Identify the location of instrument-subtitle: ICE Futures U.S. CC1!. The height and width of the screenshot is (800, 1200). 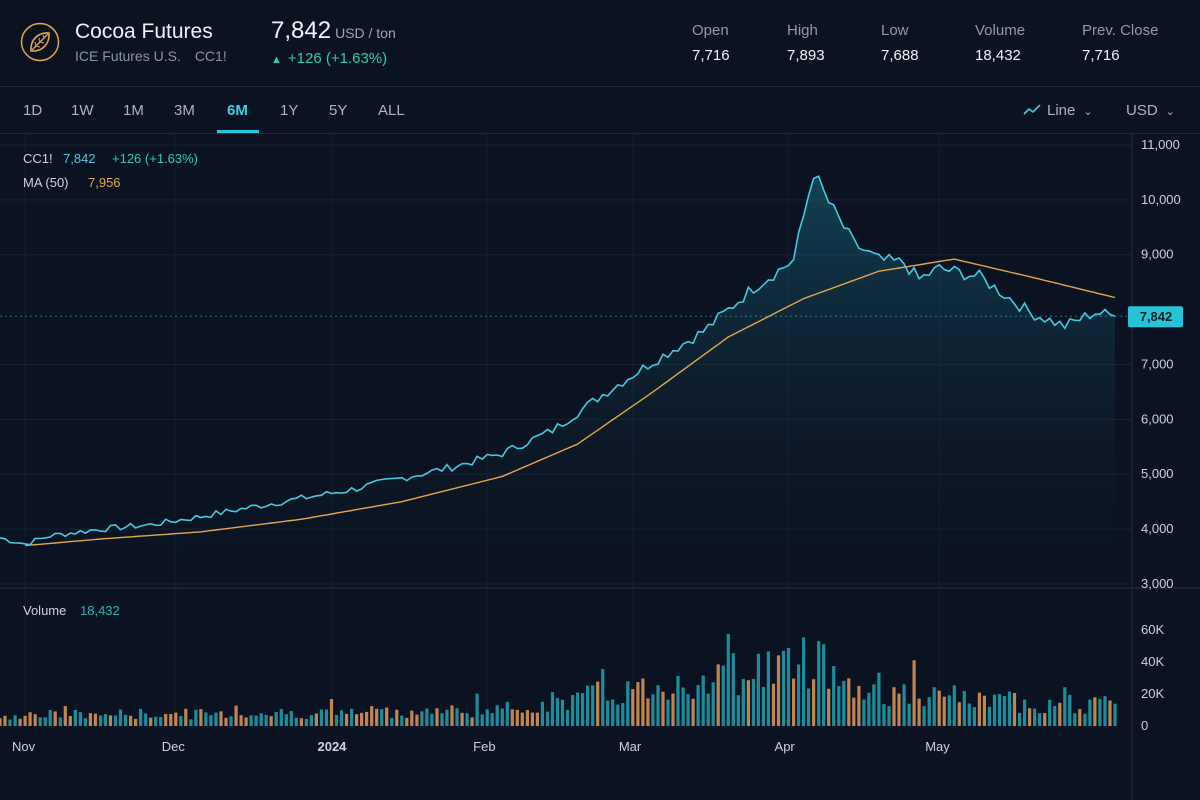
(151, 56).